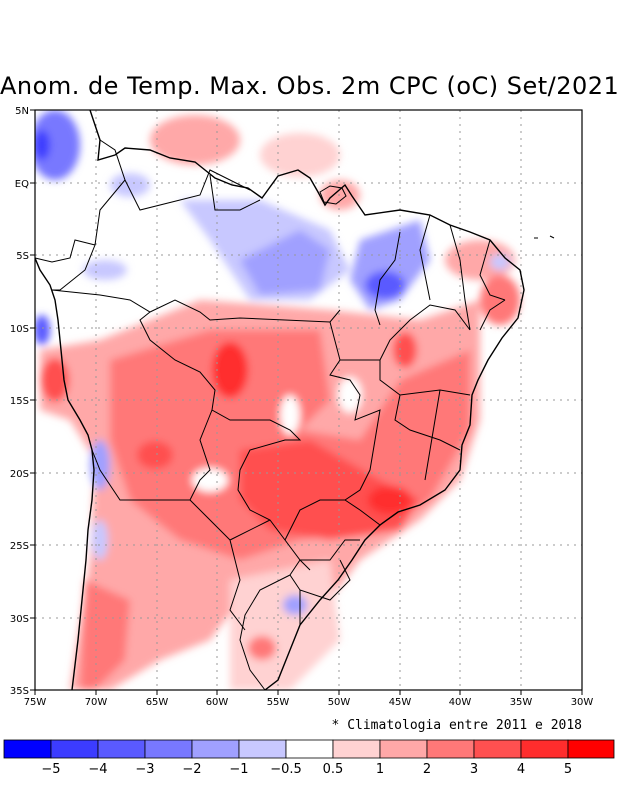 This screenshot has width=618, height=800. I want to click on anomaly-warm-chile, so click(105, 635).